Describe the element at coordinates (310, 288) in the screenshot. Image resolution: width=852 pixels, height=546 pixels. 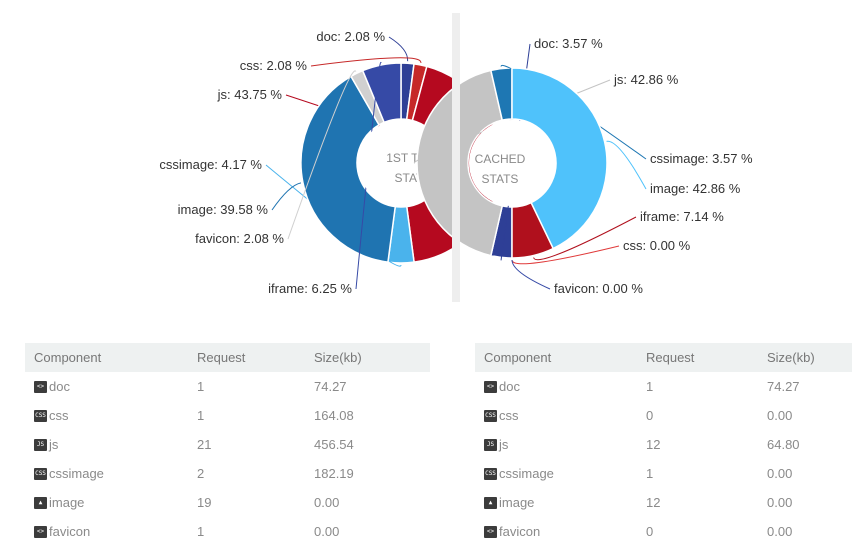
I see `slice-label-iframe: iframe: 6.25 %` at that location.